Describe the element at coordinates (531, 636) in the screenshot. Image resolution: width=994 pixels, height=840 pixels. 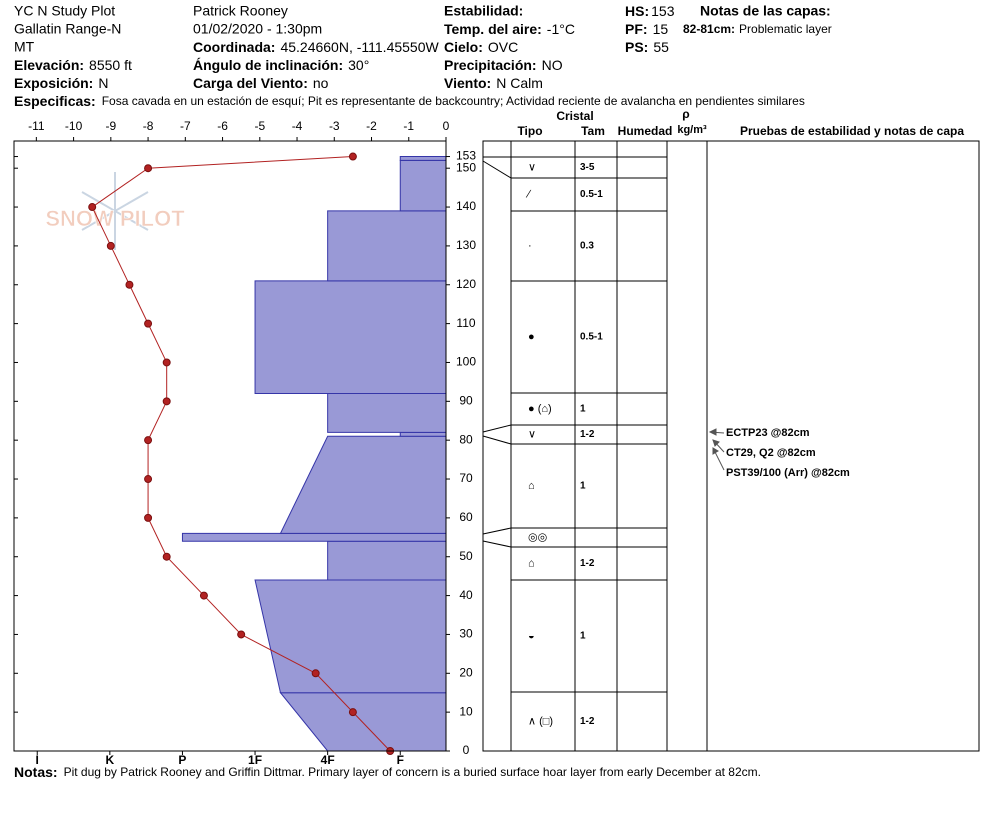
I see `grain-type: ◒` at that location.